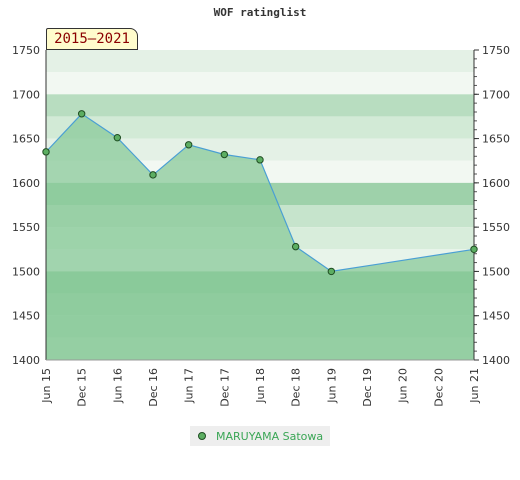 Image resolution: width=520 pixels, height=480 pixels. What do you see at coordinates (492, 205) in the screenshot?
I see `y-tick-labels-right: 1400 1450 1500 1550 1600 1650 1700 1750` at bounding box center [492, 205].